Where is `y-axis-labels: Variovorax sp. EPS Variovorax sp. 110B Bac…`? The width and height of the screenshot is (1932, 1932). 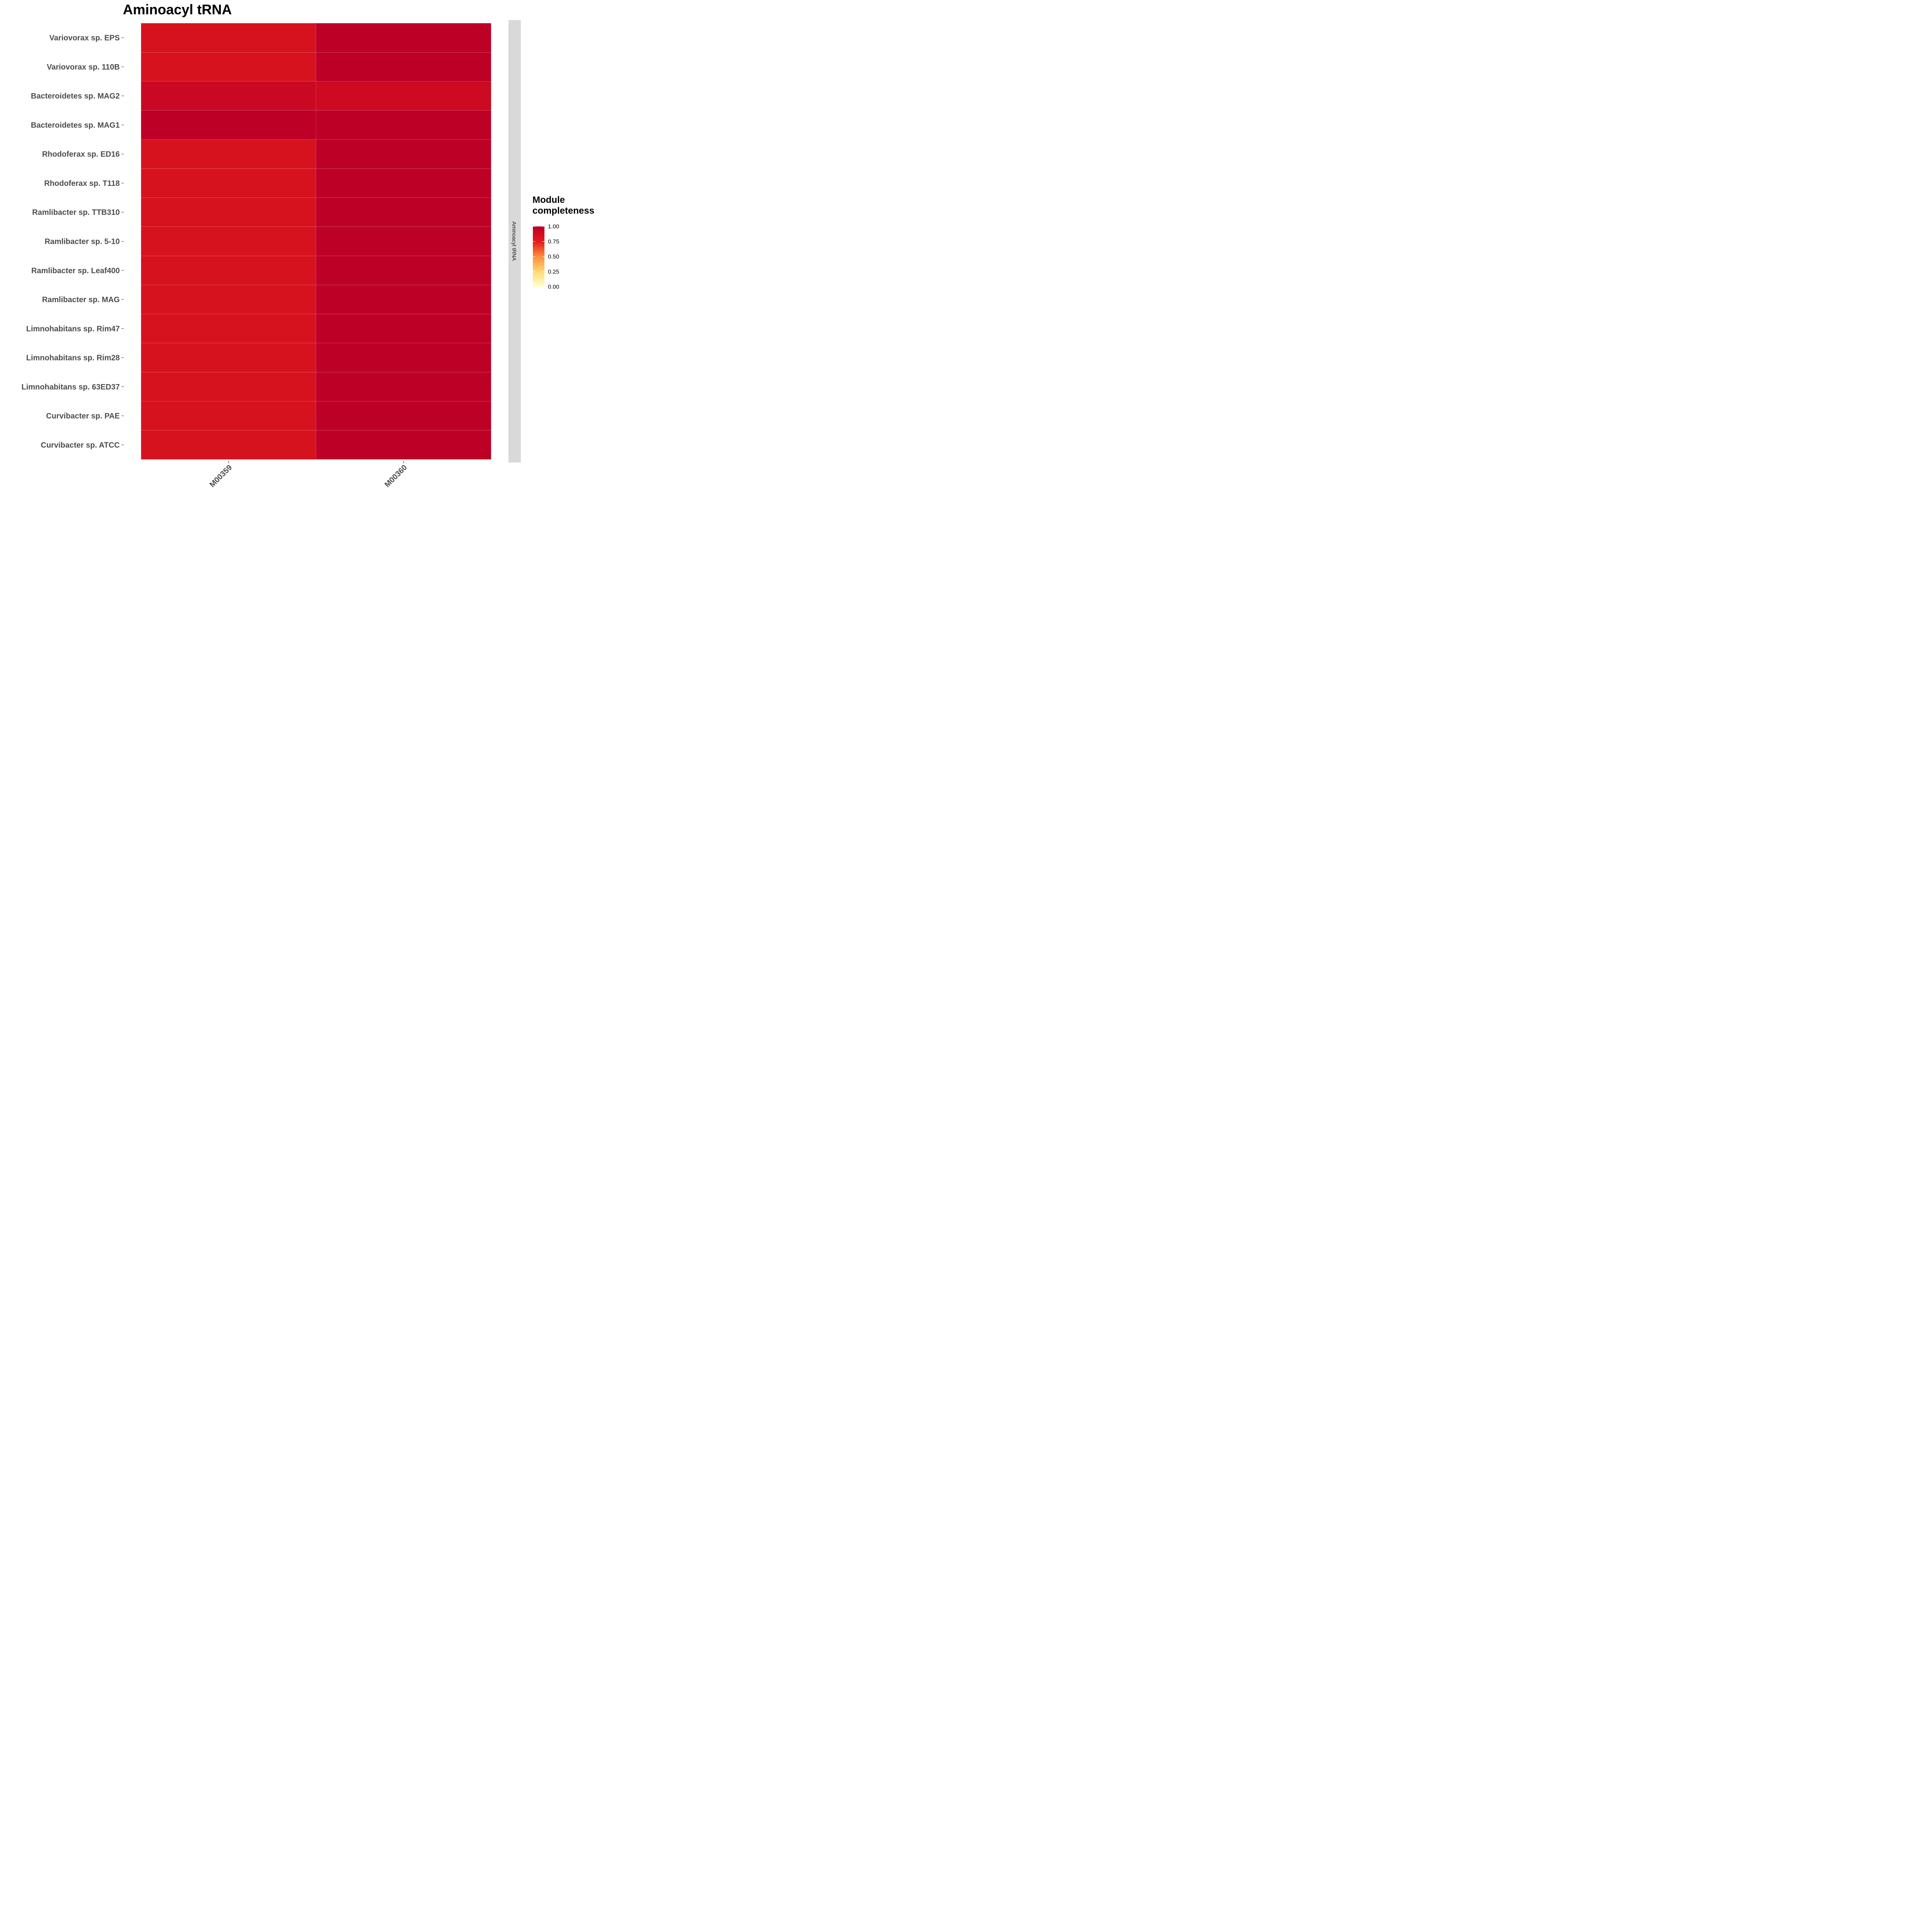
y-axis-labels: Variovorax sp. EPS Variovorax sp. 110B Bac… is located at coordinates (73, 241).